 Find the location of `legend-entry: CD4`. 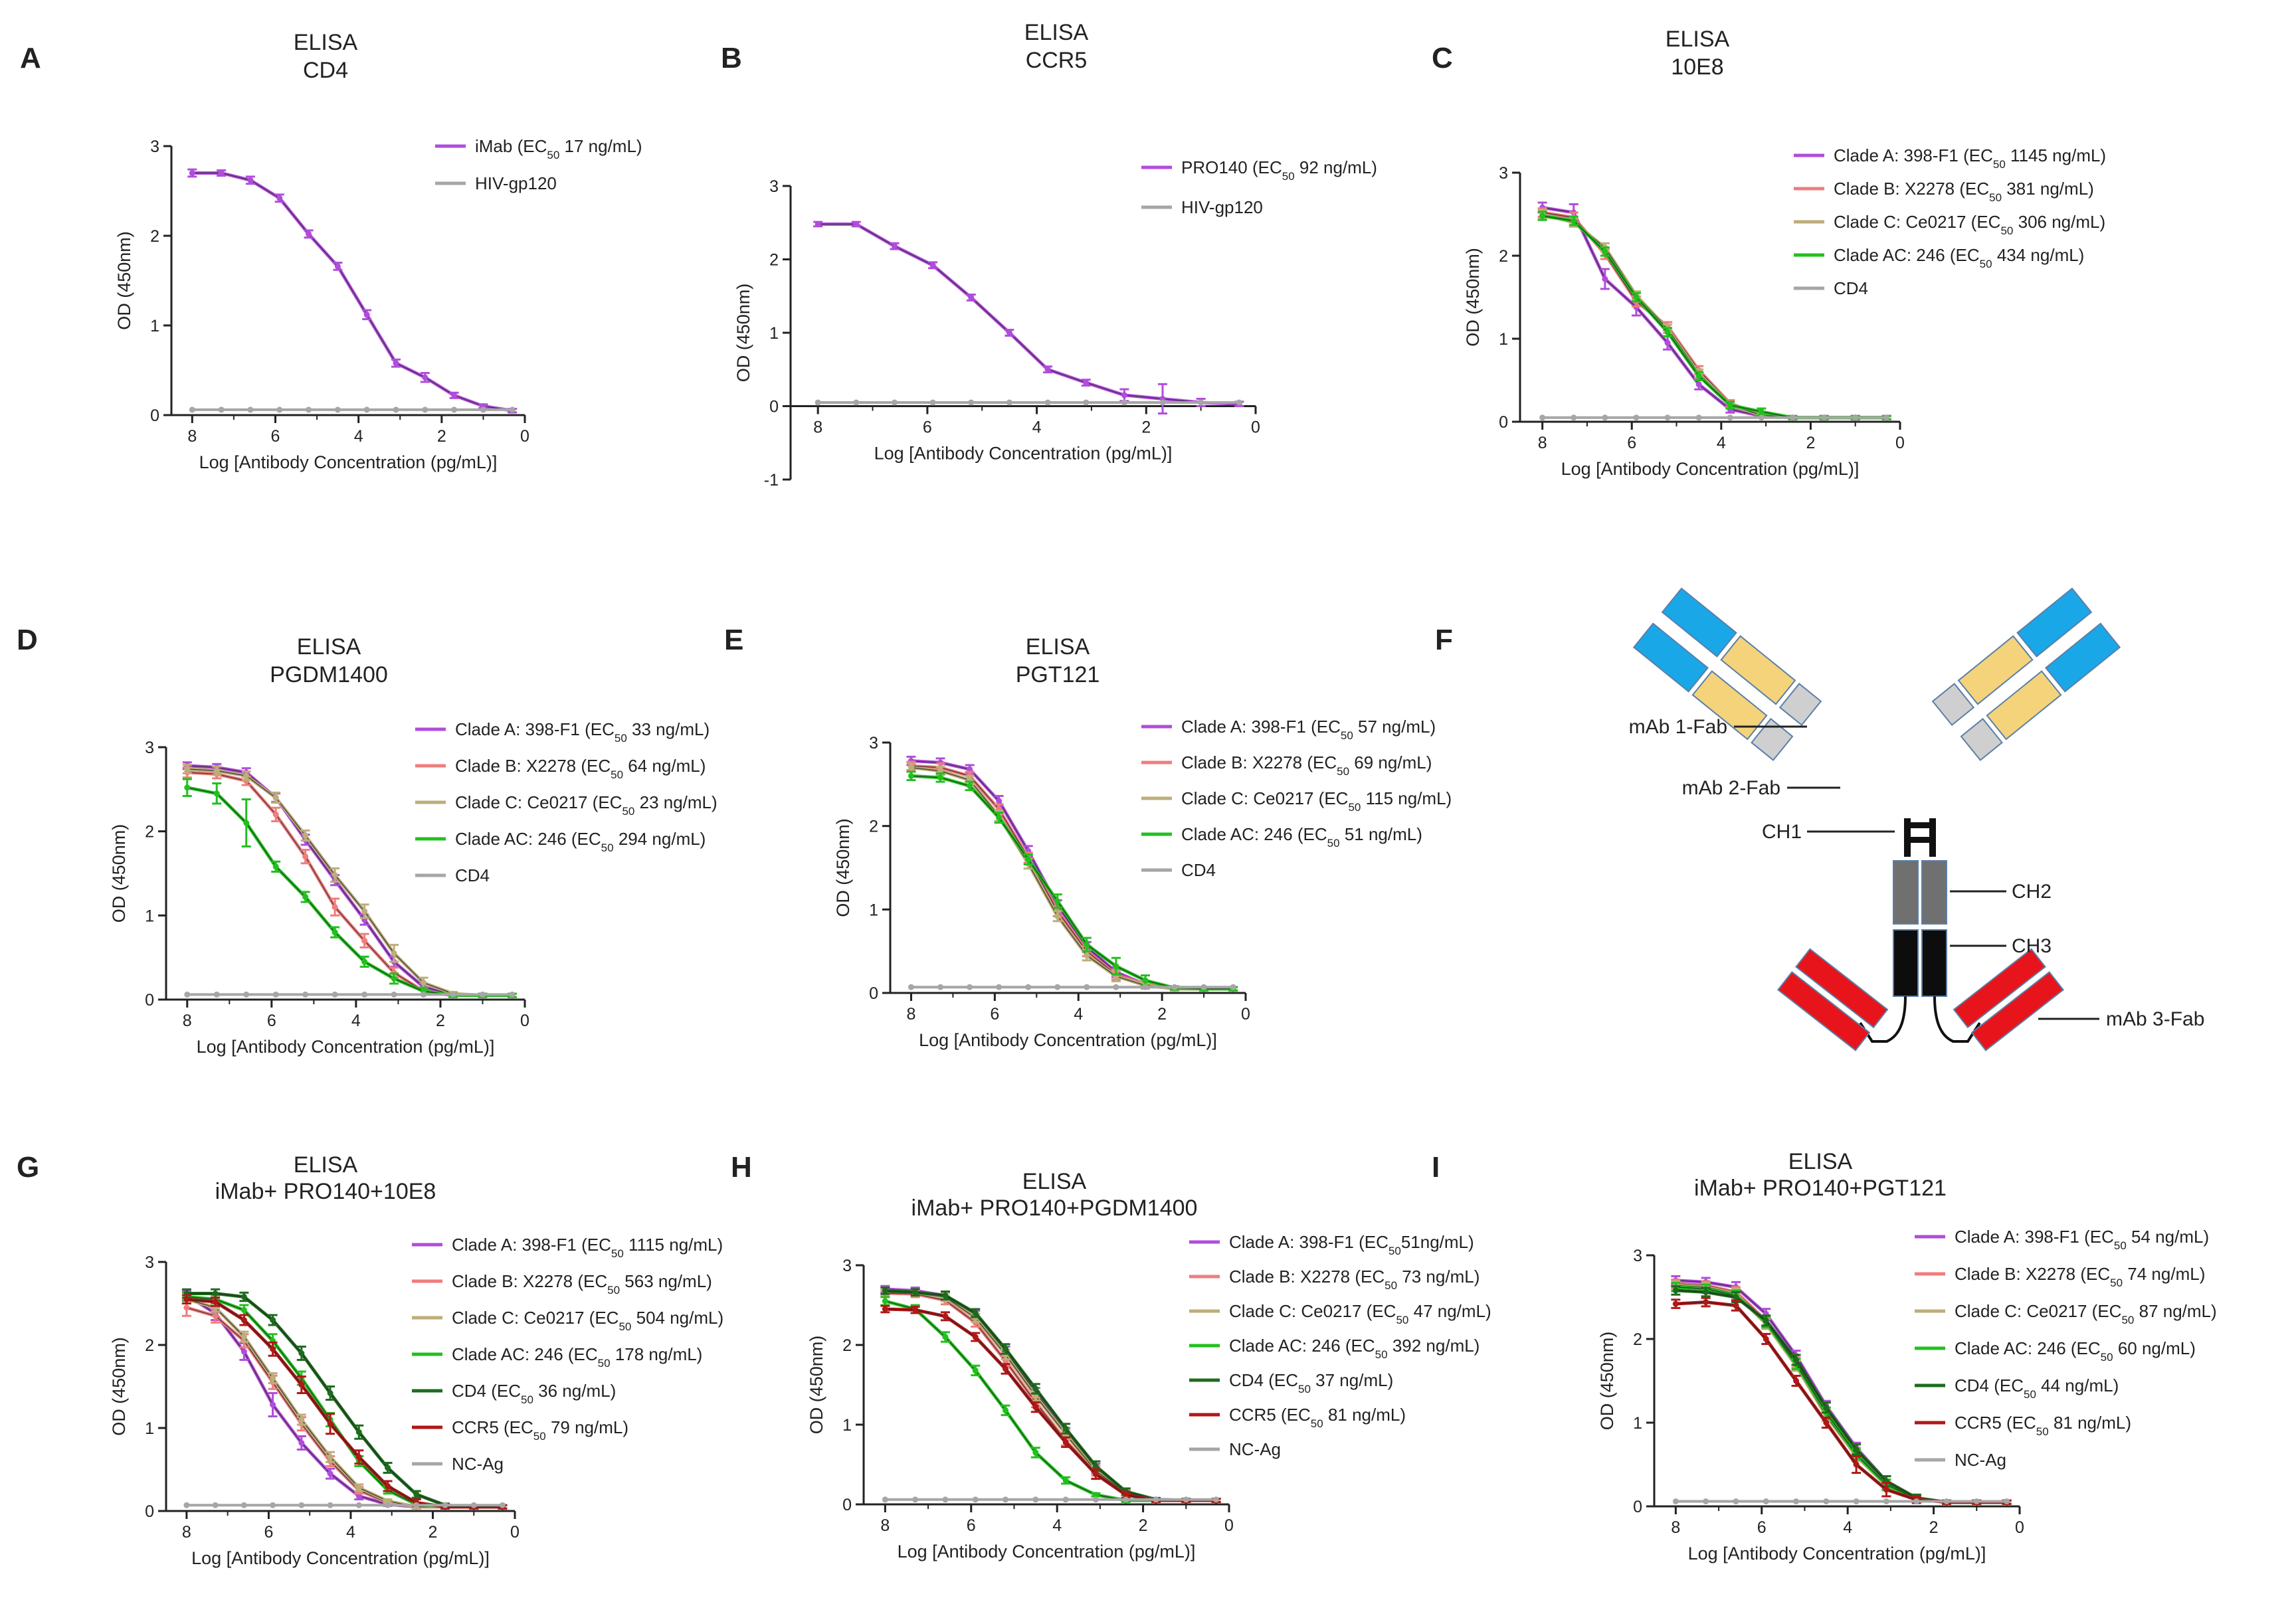

legend-entry: CD4 is located at coordinates (1198, 870).